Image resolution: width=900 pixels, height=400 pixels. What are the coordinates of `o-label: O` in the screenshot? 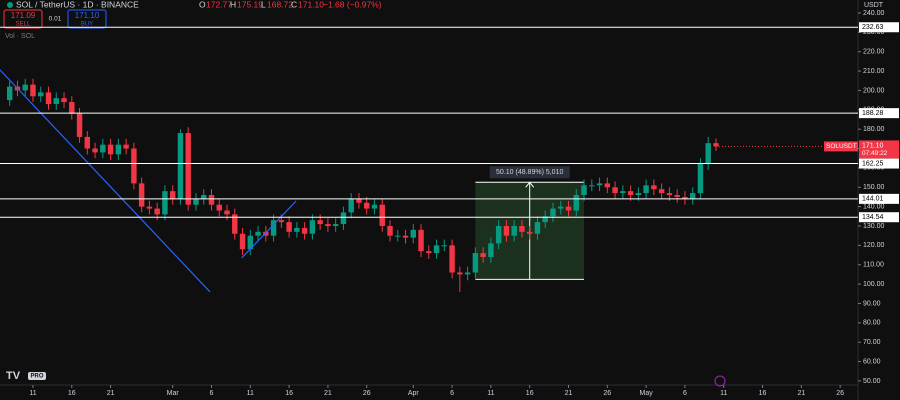 It's located at (202, 4).